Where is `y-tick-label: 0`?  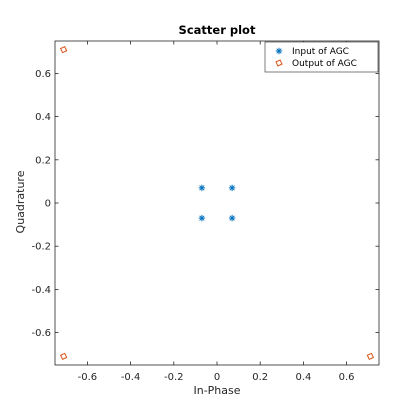 y-tick-label: 0 is located at coordinates (48, 204).